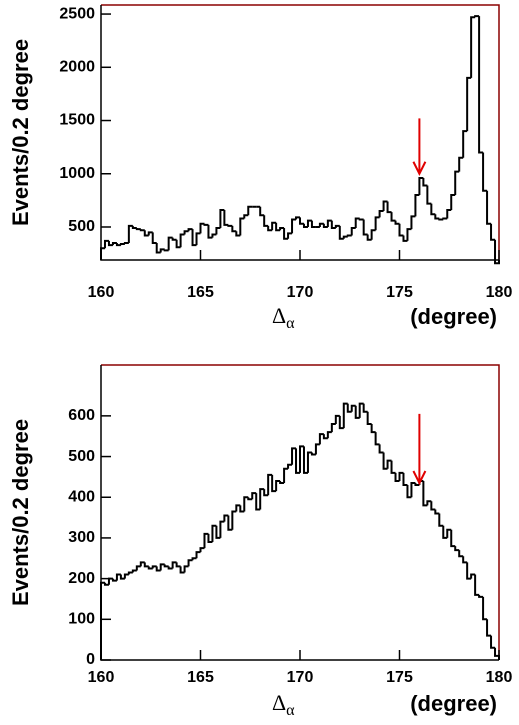  Describe the element at coordinates (77, 120) in the screenshot. I see `y-tick-label: 1500` at that location.